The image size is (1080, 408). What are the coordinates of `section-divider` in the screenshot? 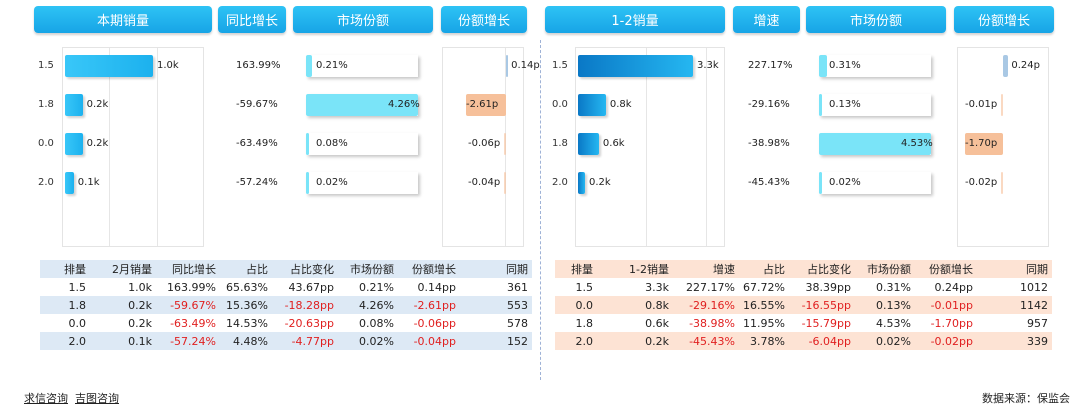 It's located at (540, 210).